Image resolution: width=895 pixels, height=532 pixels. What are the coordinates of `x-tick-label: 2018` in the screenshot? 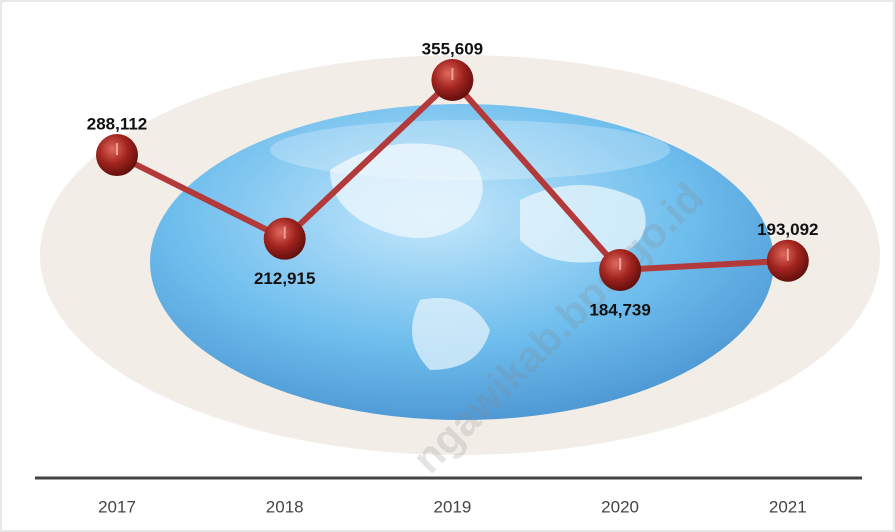 It's located at (285, 506).